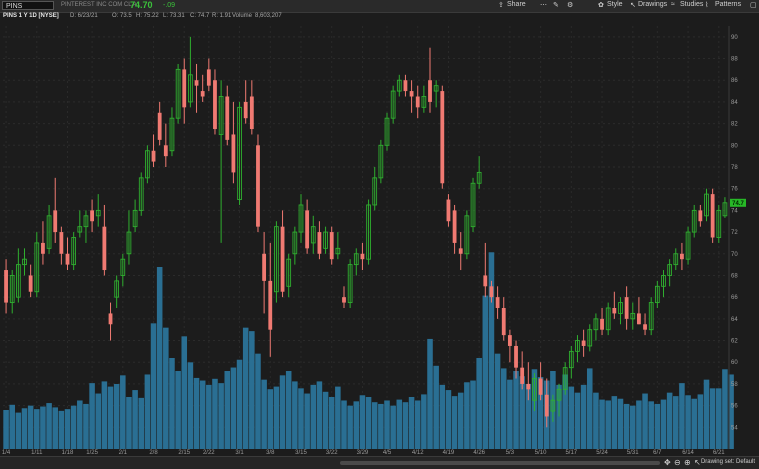 This screenshot has width=759, height=469. I want to click on style-button: Style, so click(615, 4).